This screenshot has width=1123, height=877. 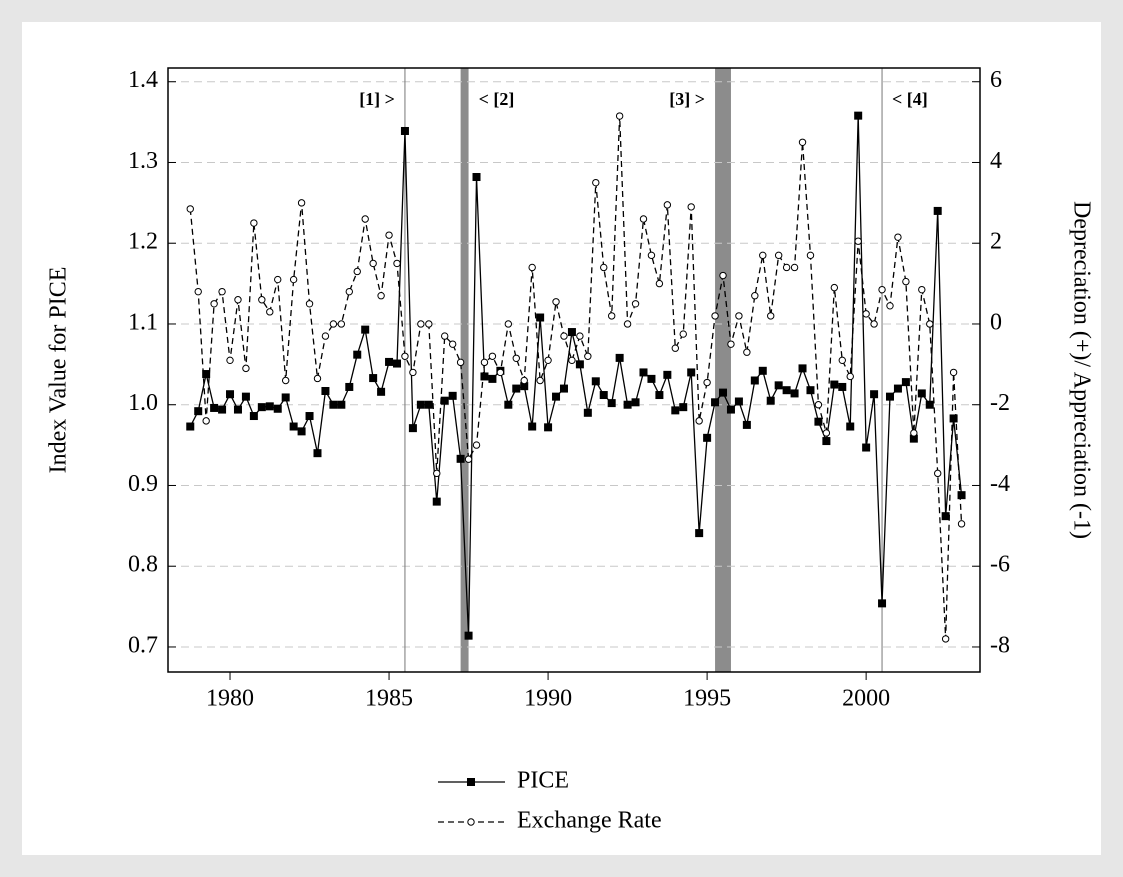 What do you see at coordinates (866, 699) in the screenshot?
I see `x-tick-label: 2000` at bounding box center [866, 699].